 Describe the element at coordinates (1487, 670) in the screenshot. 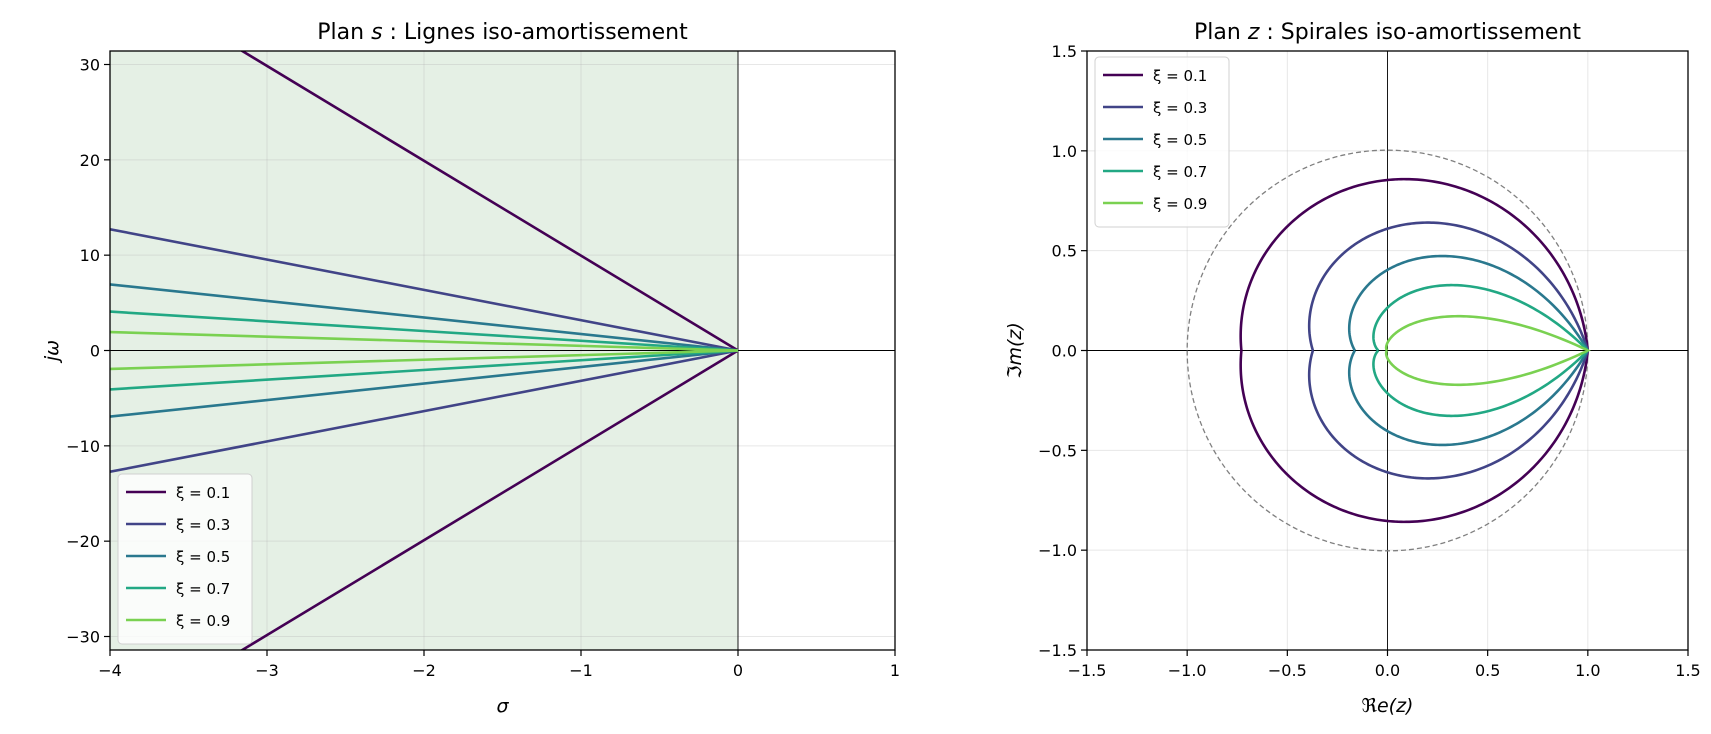

I see `x-tick-label: 0.5` at that location.